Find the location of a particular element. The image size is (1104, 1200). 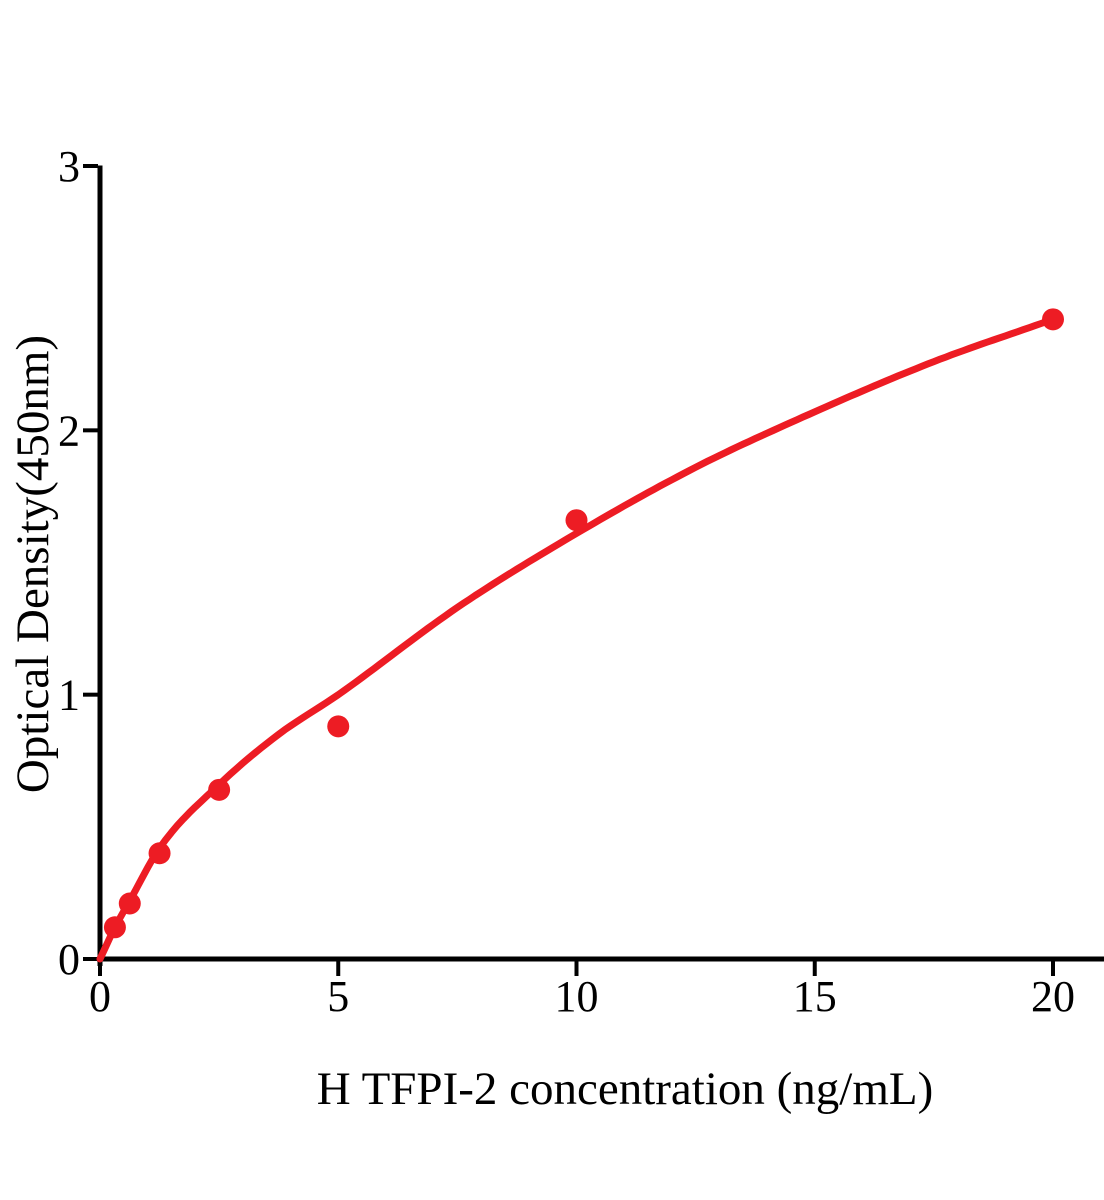

x-tick-label: 0 is located at coordinates (100, 996).